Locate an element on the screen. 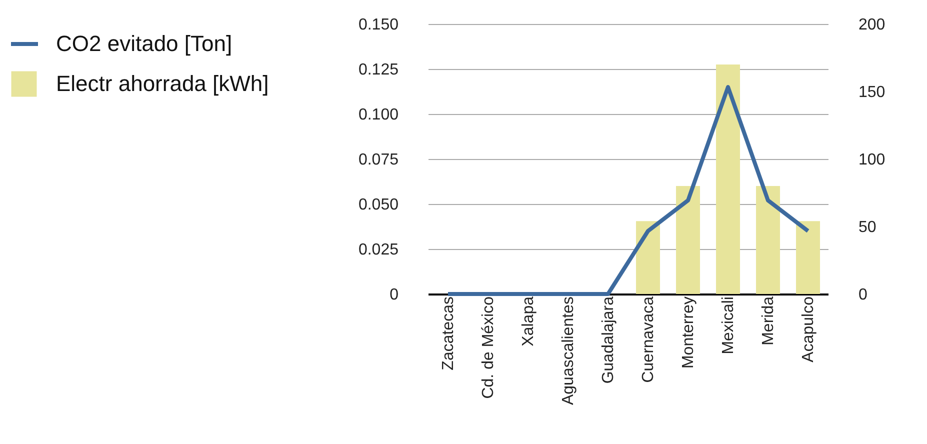 Image resolution: width=927 pixels, height=444 pixels. x-tick-label: Mexicali is located at coordinates (728, 325).